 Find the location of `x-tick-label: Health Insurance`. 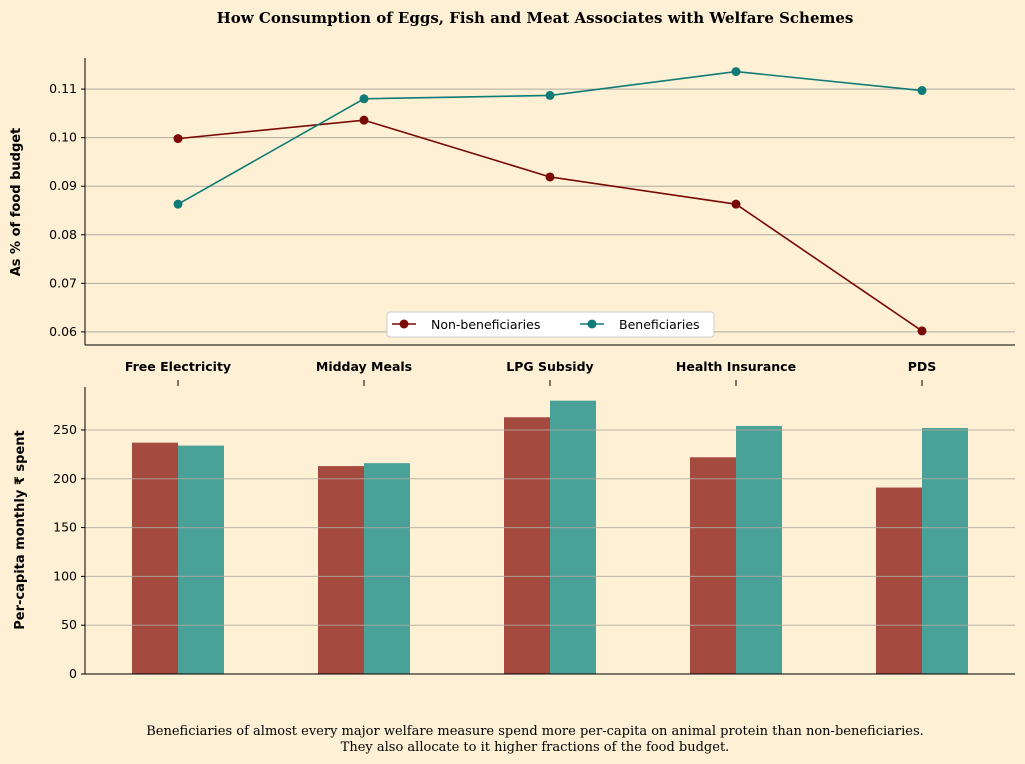

x-tick-label: Health Insurance is located at coordinates (736, 366).